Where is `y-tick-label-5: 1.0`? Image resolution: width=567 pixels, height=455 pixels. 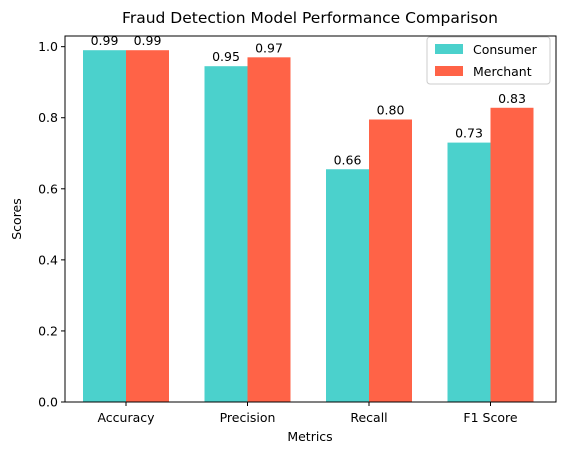
y-tick-label-5: 1.0 is located at coordinates (48, 46).